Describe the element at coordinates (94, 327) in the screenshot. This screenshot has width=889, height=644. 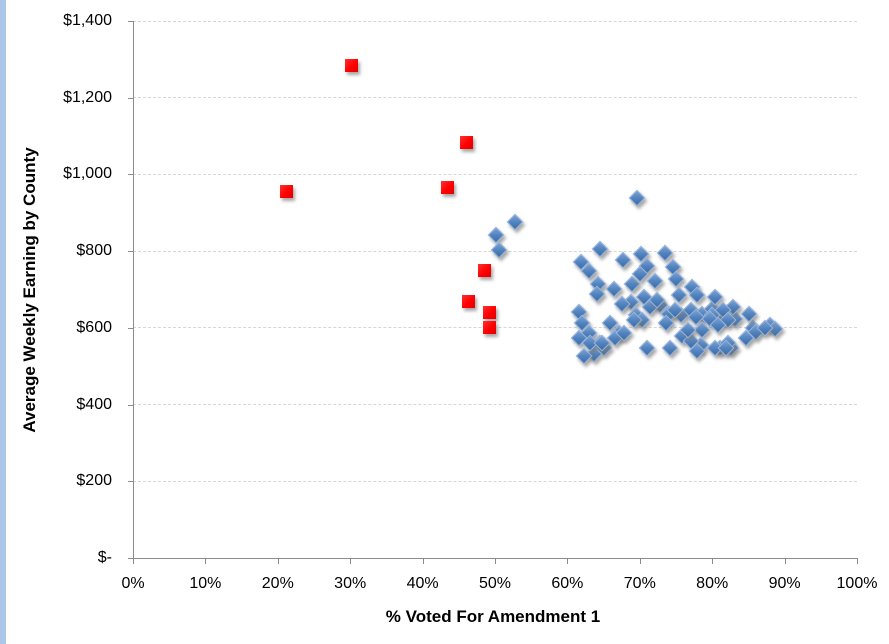
I see `y-tick-label: $600` at that location.